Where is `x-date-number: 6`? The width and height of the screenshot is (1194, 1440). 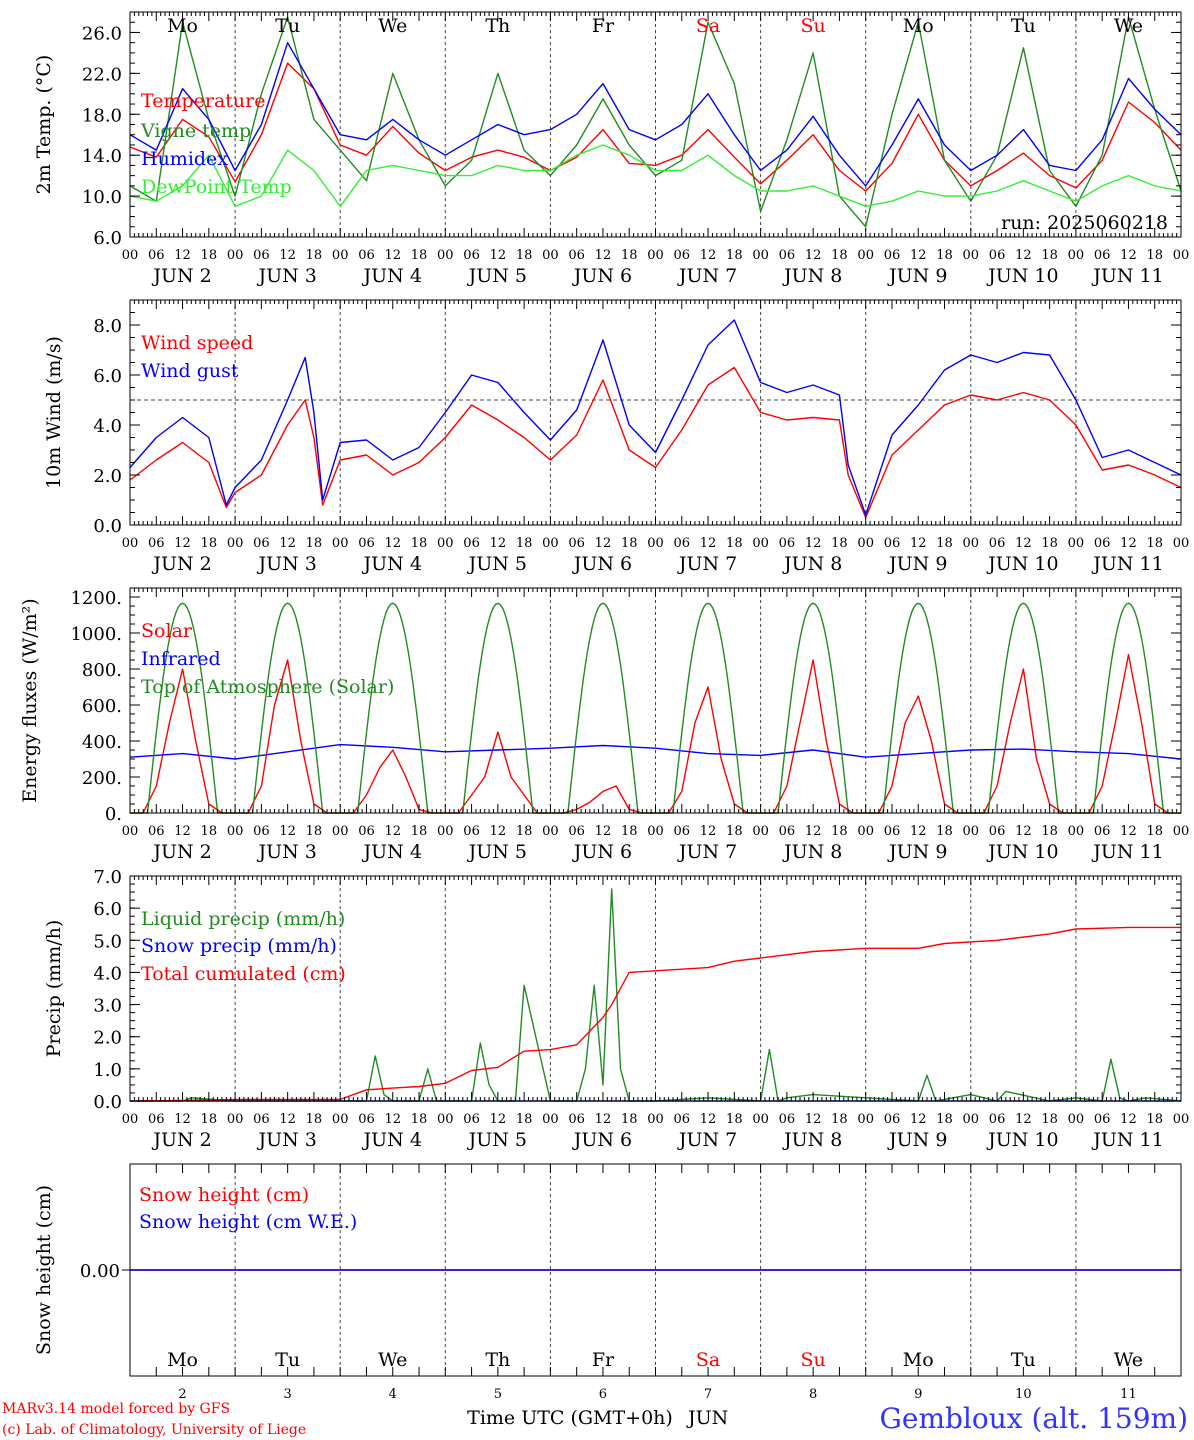
x-date-number: 6 is located at coordinates (603, 1394).